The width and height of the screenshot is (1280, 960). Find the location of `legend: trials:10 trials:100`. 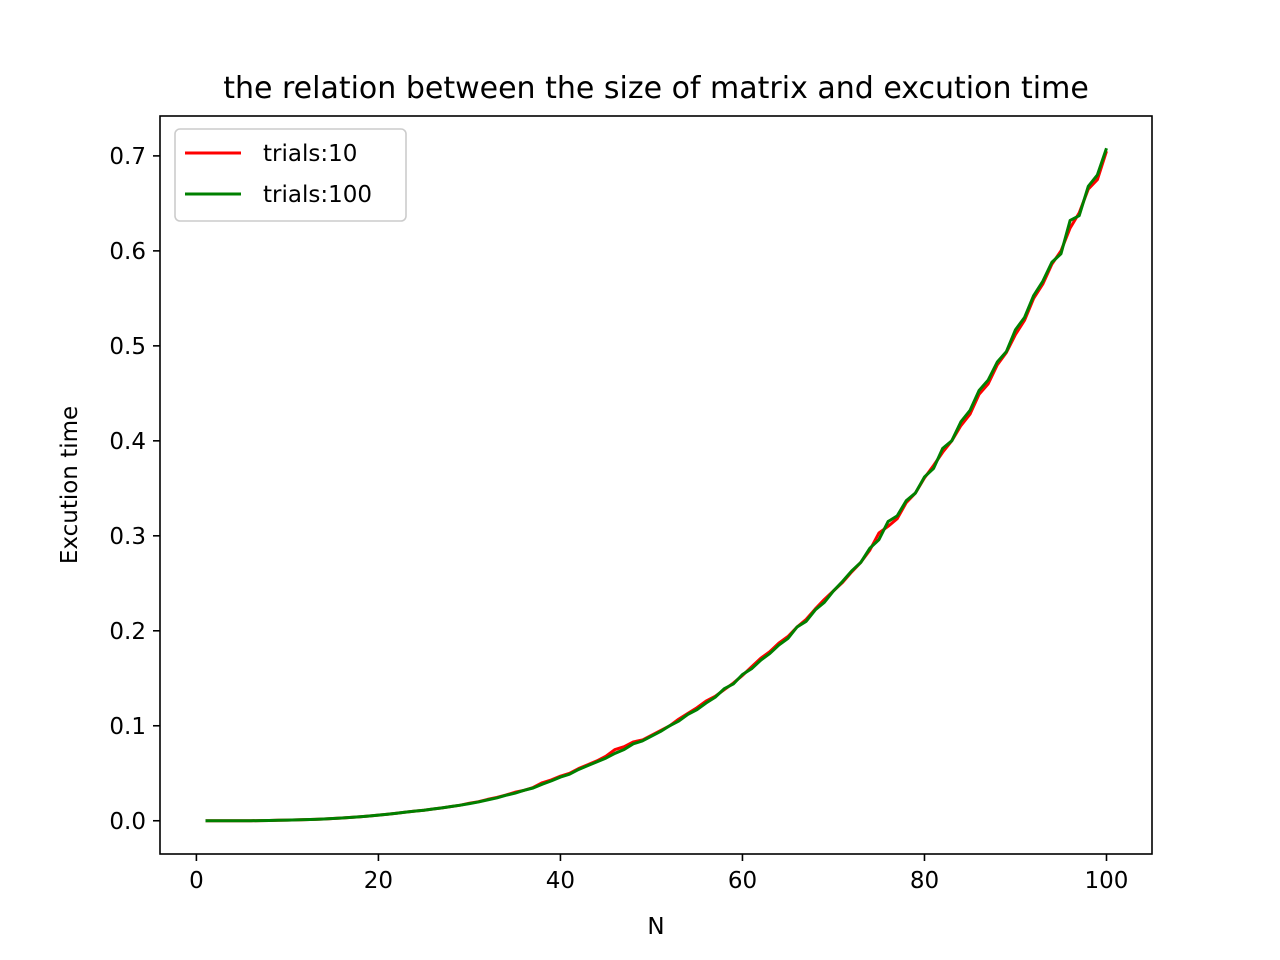

legend: trials:10 trials:100 is located at coordinates (290, 175).